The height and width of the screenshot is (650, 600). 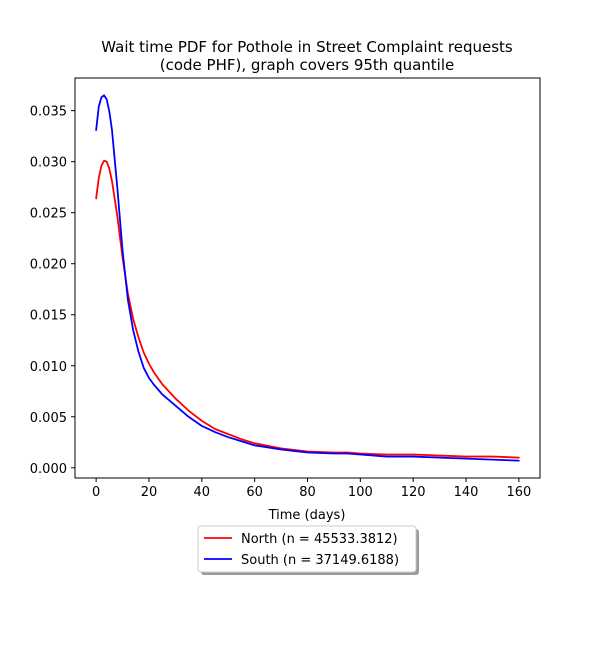 I want to click on y-tick-label: 0.010, so click(x=48, y=367).